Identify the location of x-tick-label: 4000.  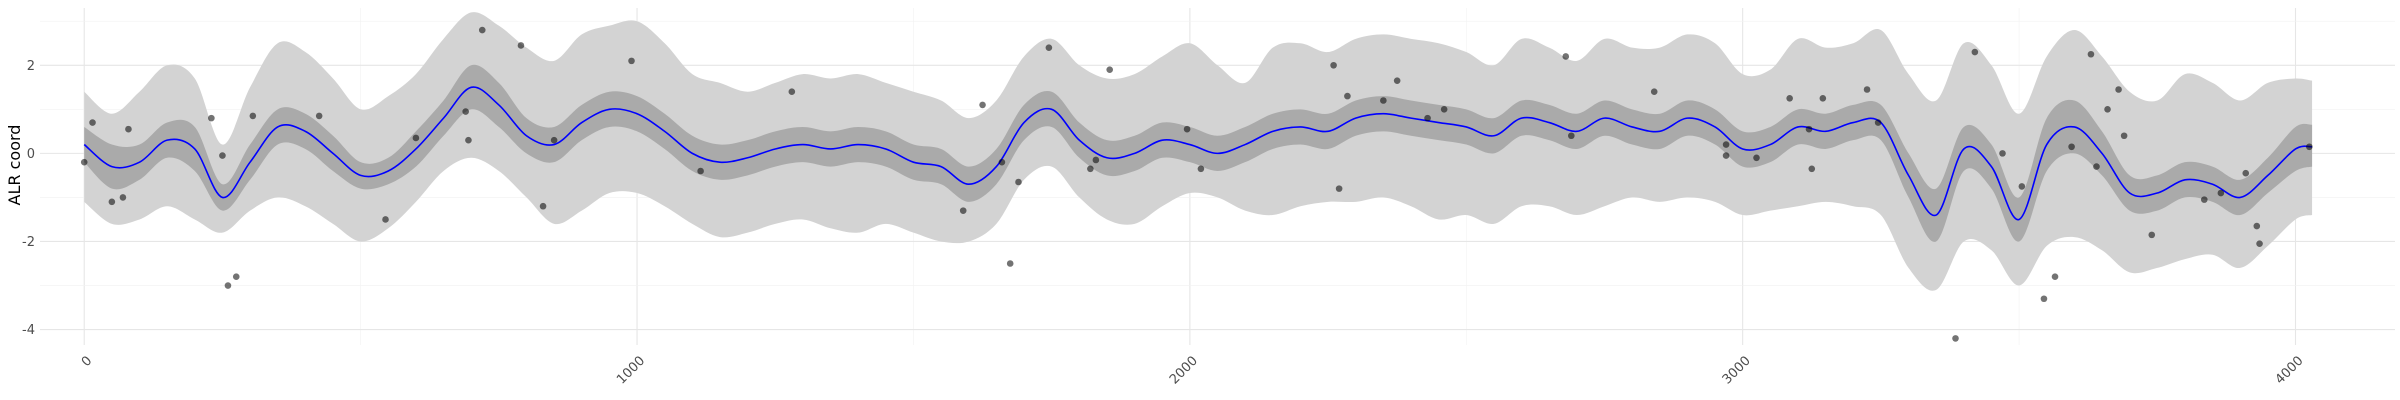
(2290, 370).